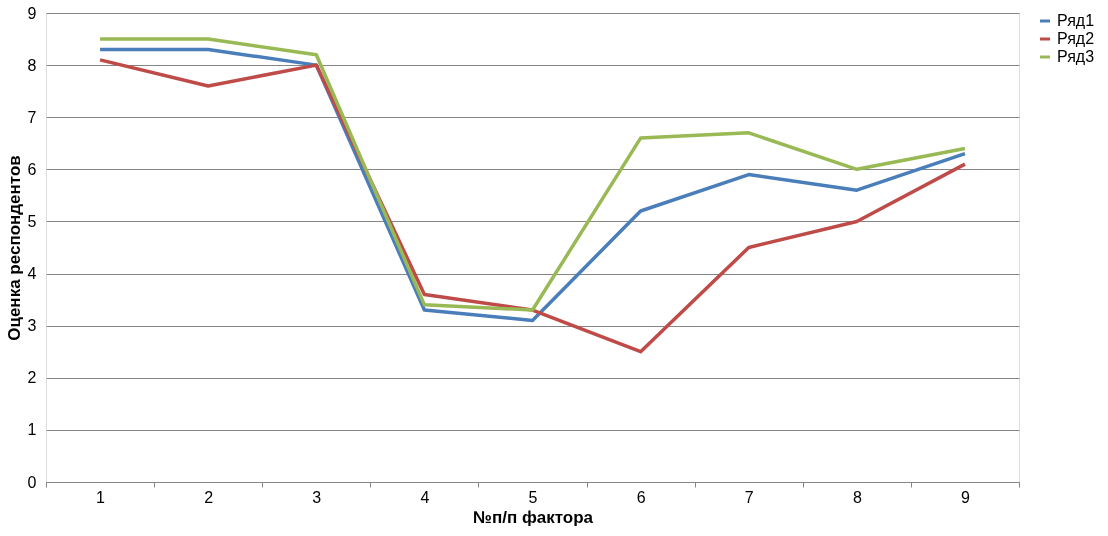  I want to click on y-tick-label: 8, so click(32, 65).